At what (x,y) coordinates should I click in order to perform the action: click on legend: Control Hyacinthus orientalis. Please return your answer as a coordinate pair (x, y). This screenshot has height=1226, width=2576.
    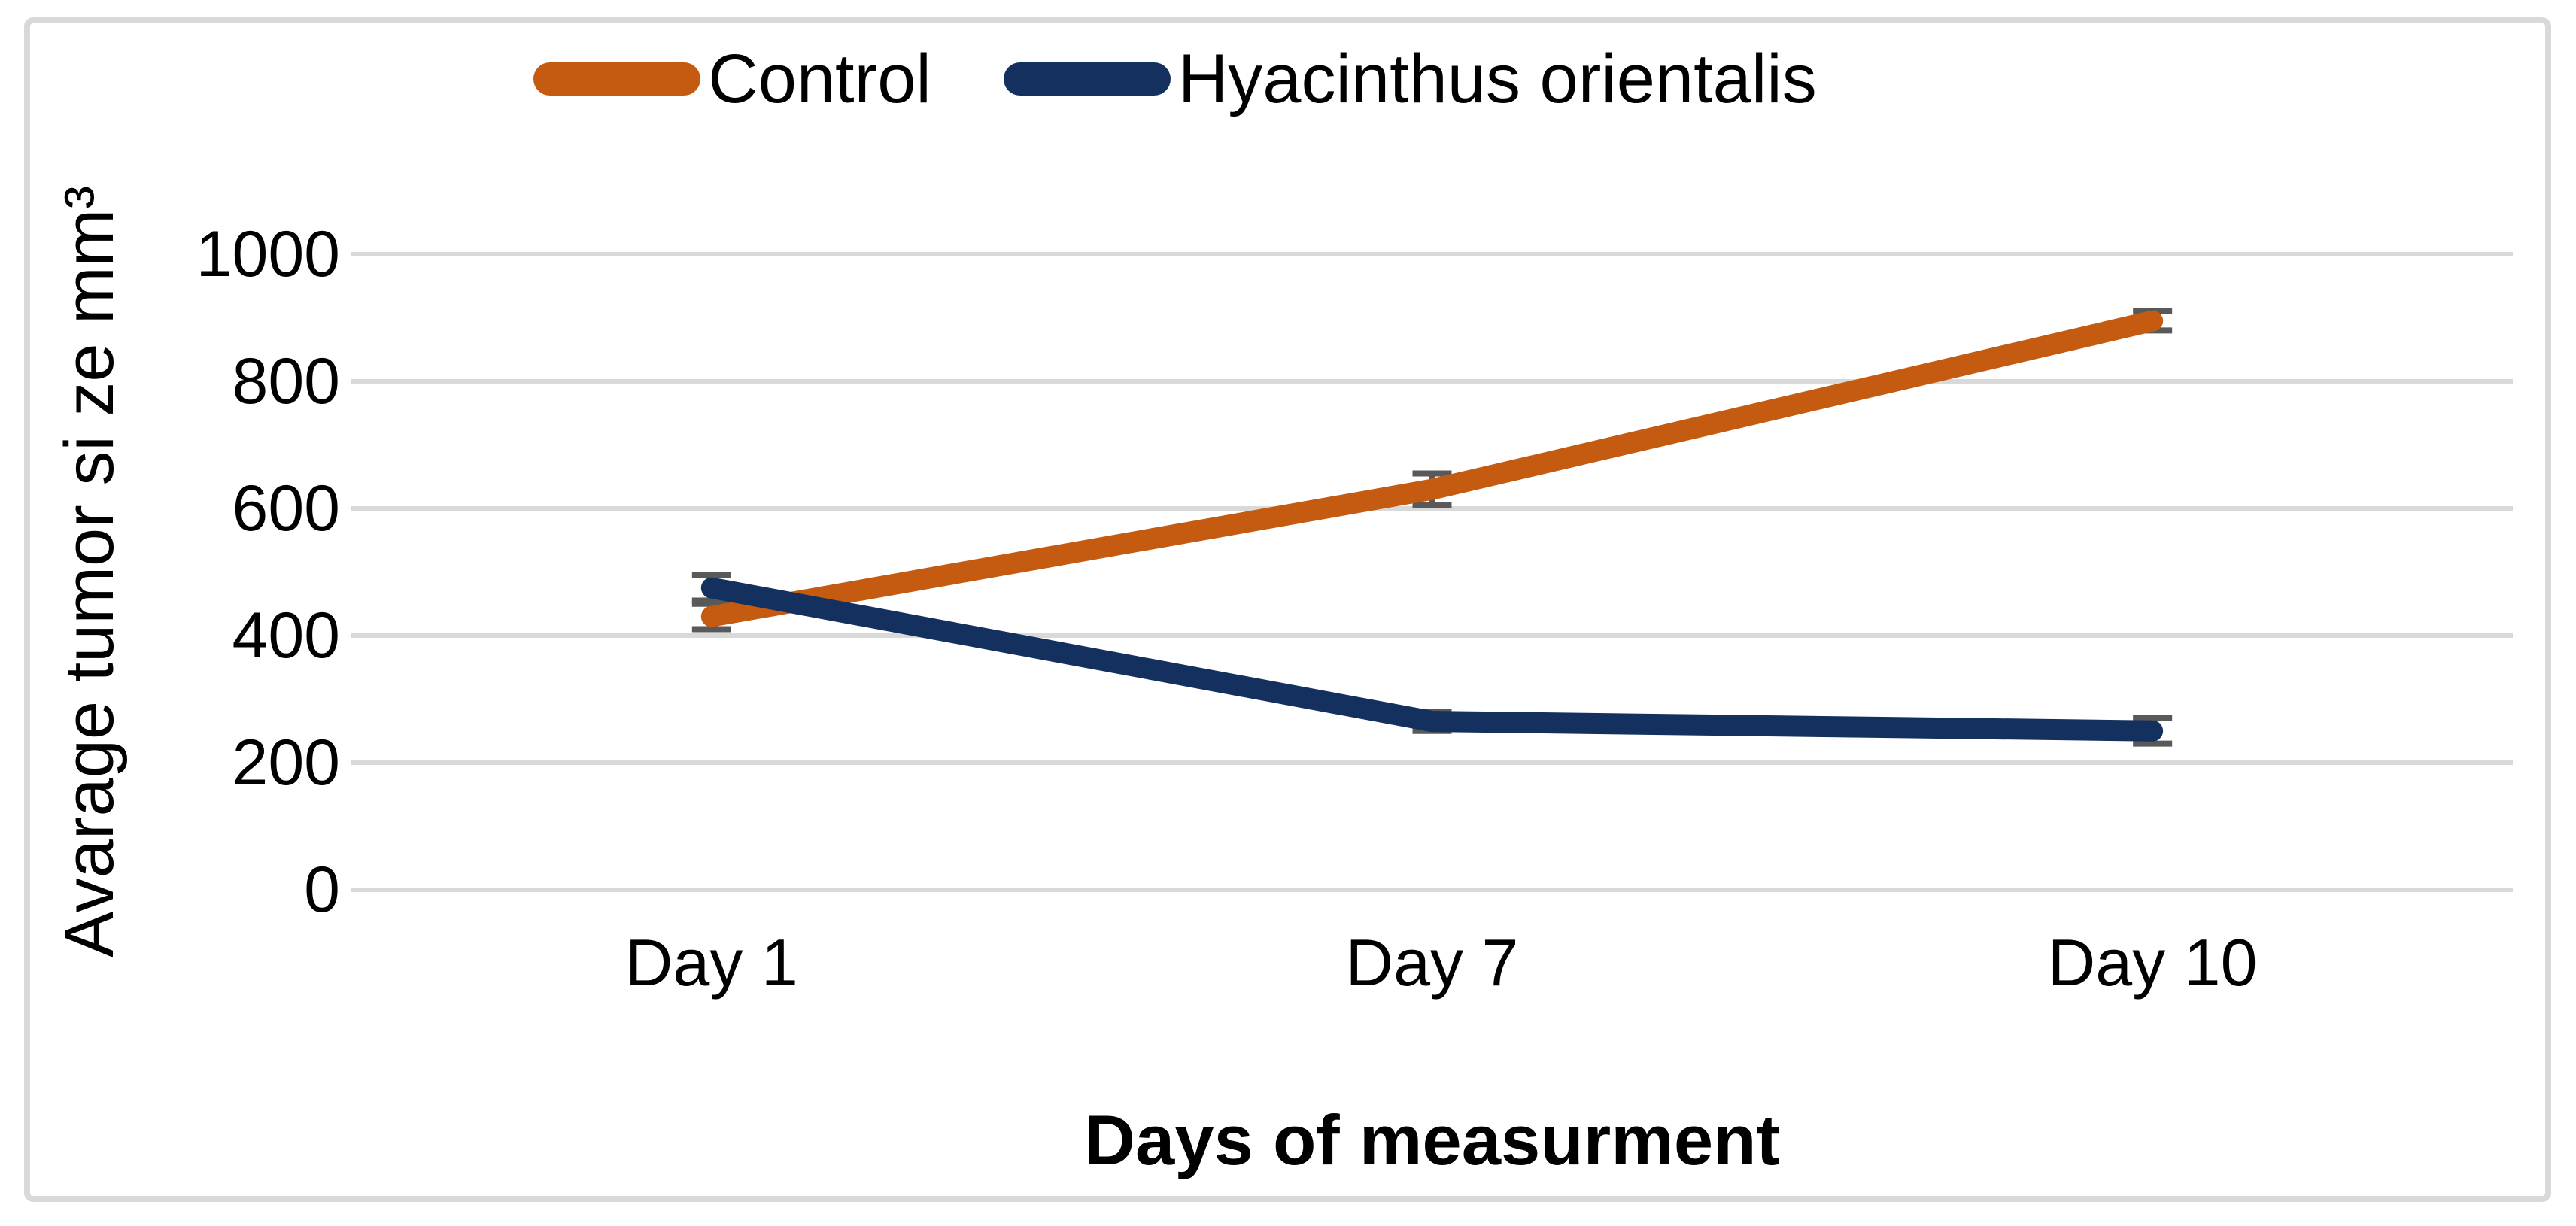
    Looking at the image, I should click on (1231, 79).